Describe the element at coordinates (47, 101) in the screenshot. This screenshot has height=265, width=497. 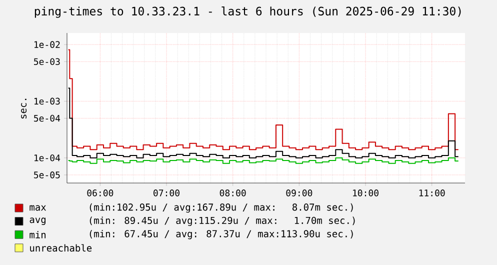
I see `y-tick-label: 1e-03` at that location.